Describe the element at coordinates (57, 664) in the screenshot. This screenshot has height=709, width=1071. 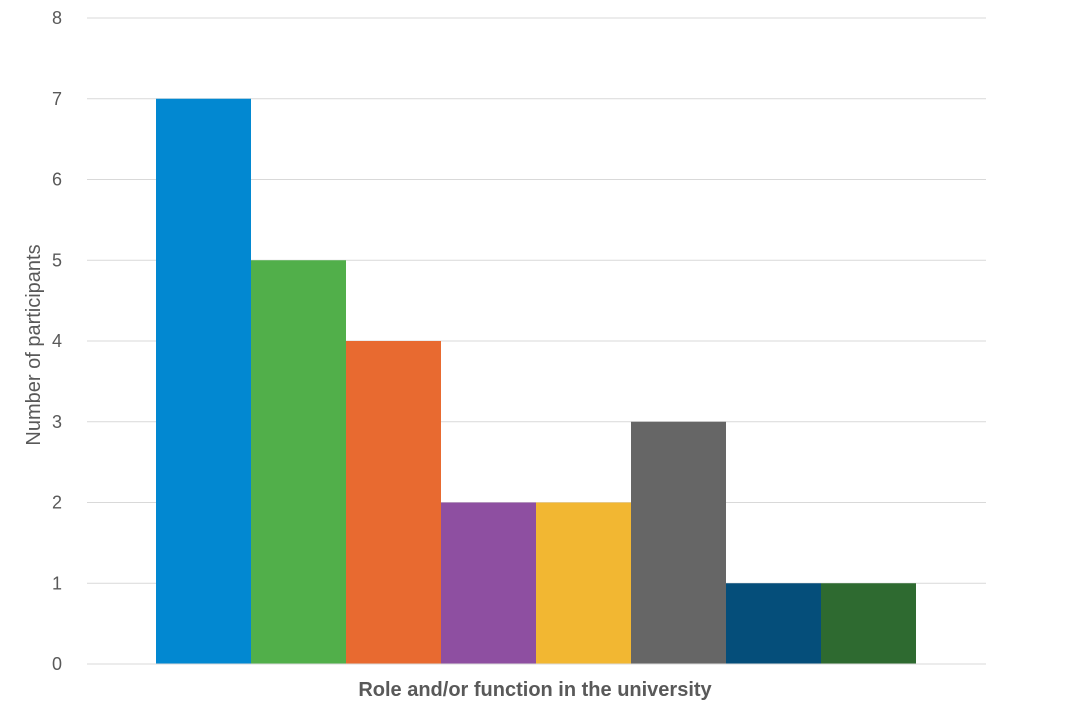
I see `y-tick-label: 0` at that location.